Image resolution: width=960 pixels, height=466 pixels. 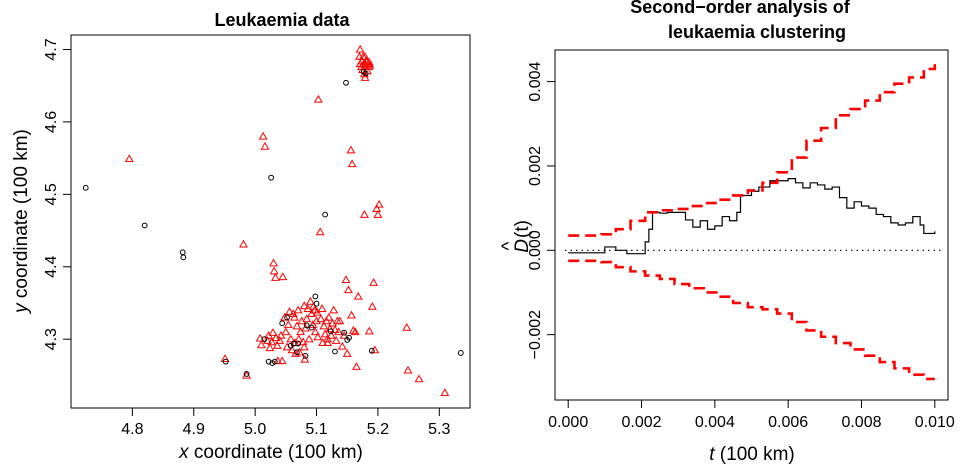 I want to click on scatter-y-tick-label: 4.7, so click(x=51, y=49).